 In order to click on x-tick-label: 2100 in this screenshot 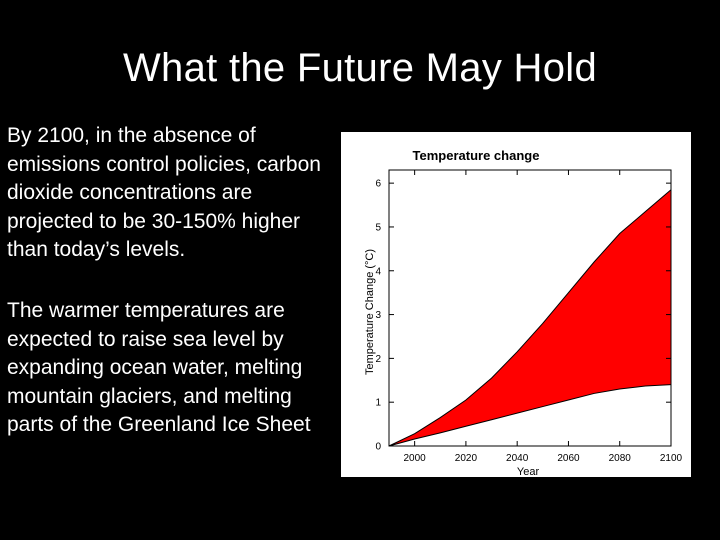, I will do `click(671, 458)`.